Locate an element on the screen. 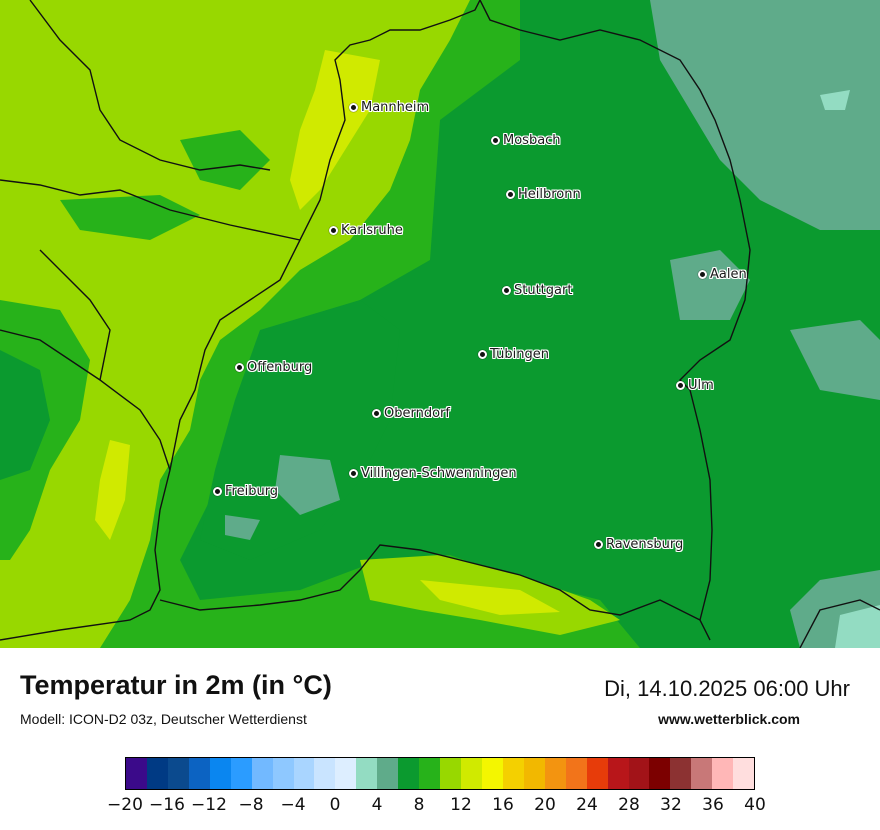 This screenshot has width=880, height=830. field-14-16-lake is located at coordinates (490, 597).